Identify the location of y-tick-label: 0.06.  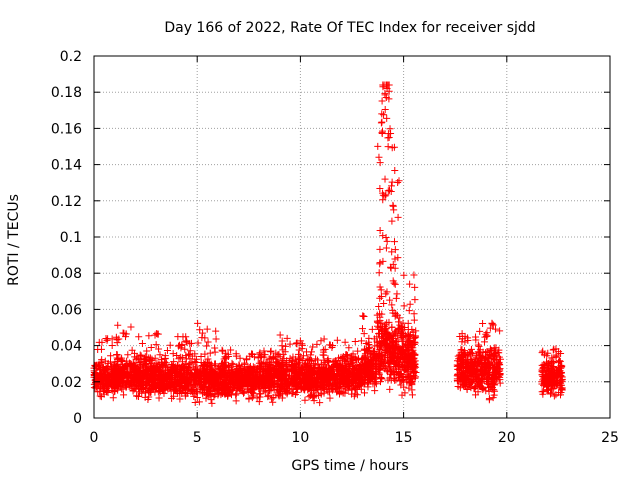
(66, 310).